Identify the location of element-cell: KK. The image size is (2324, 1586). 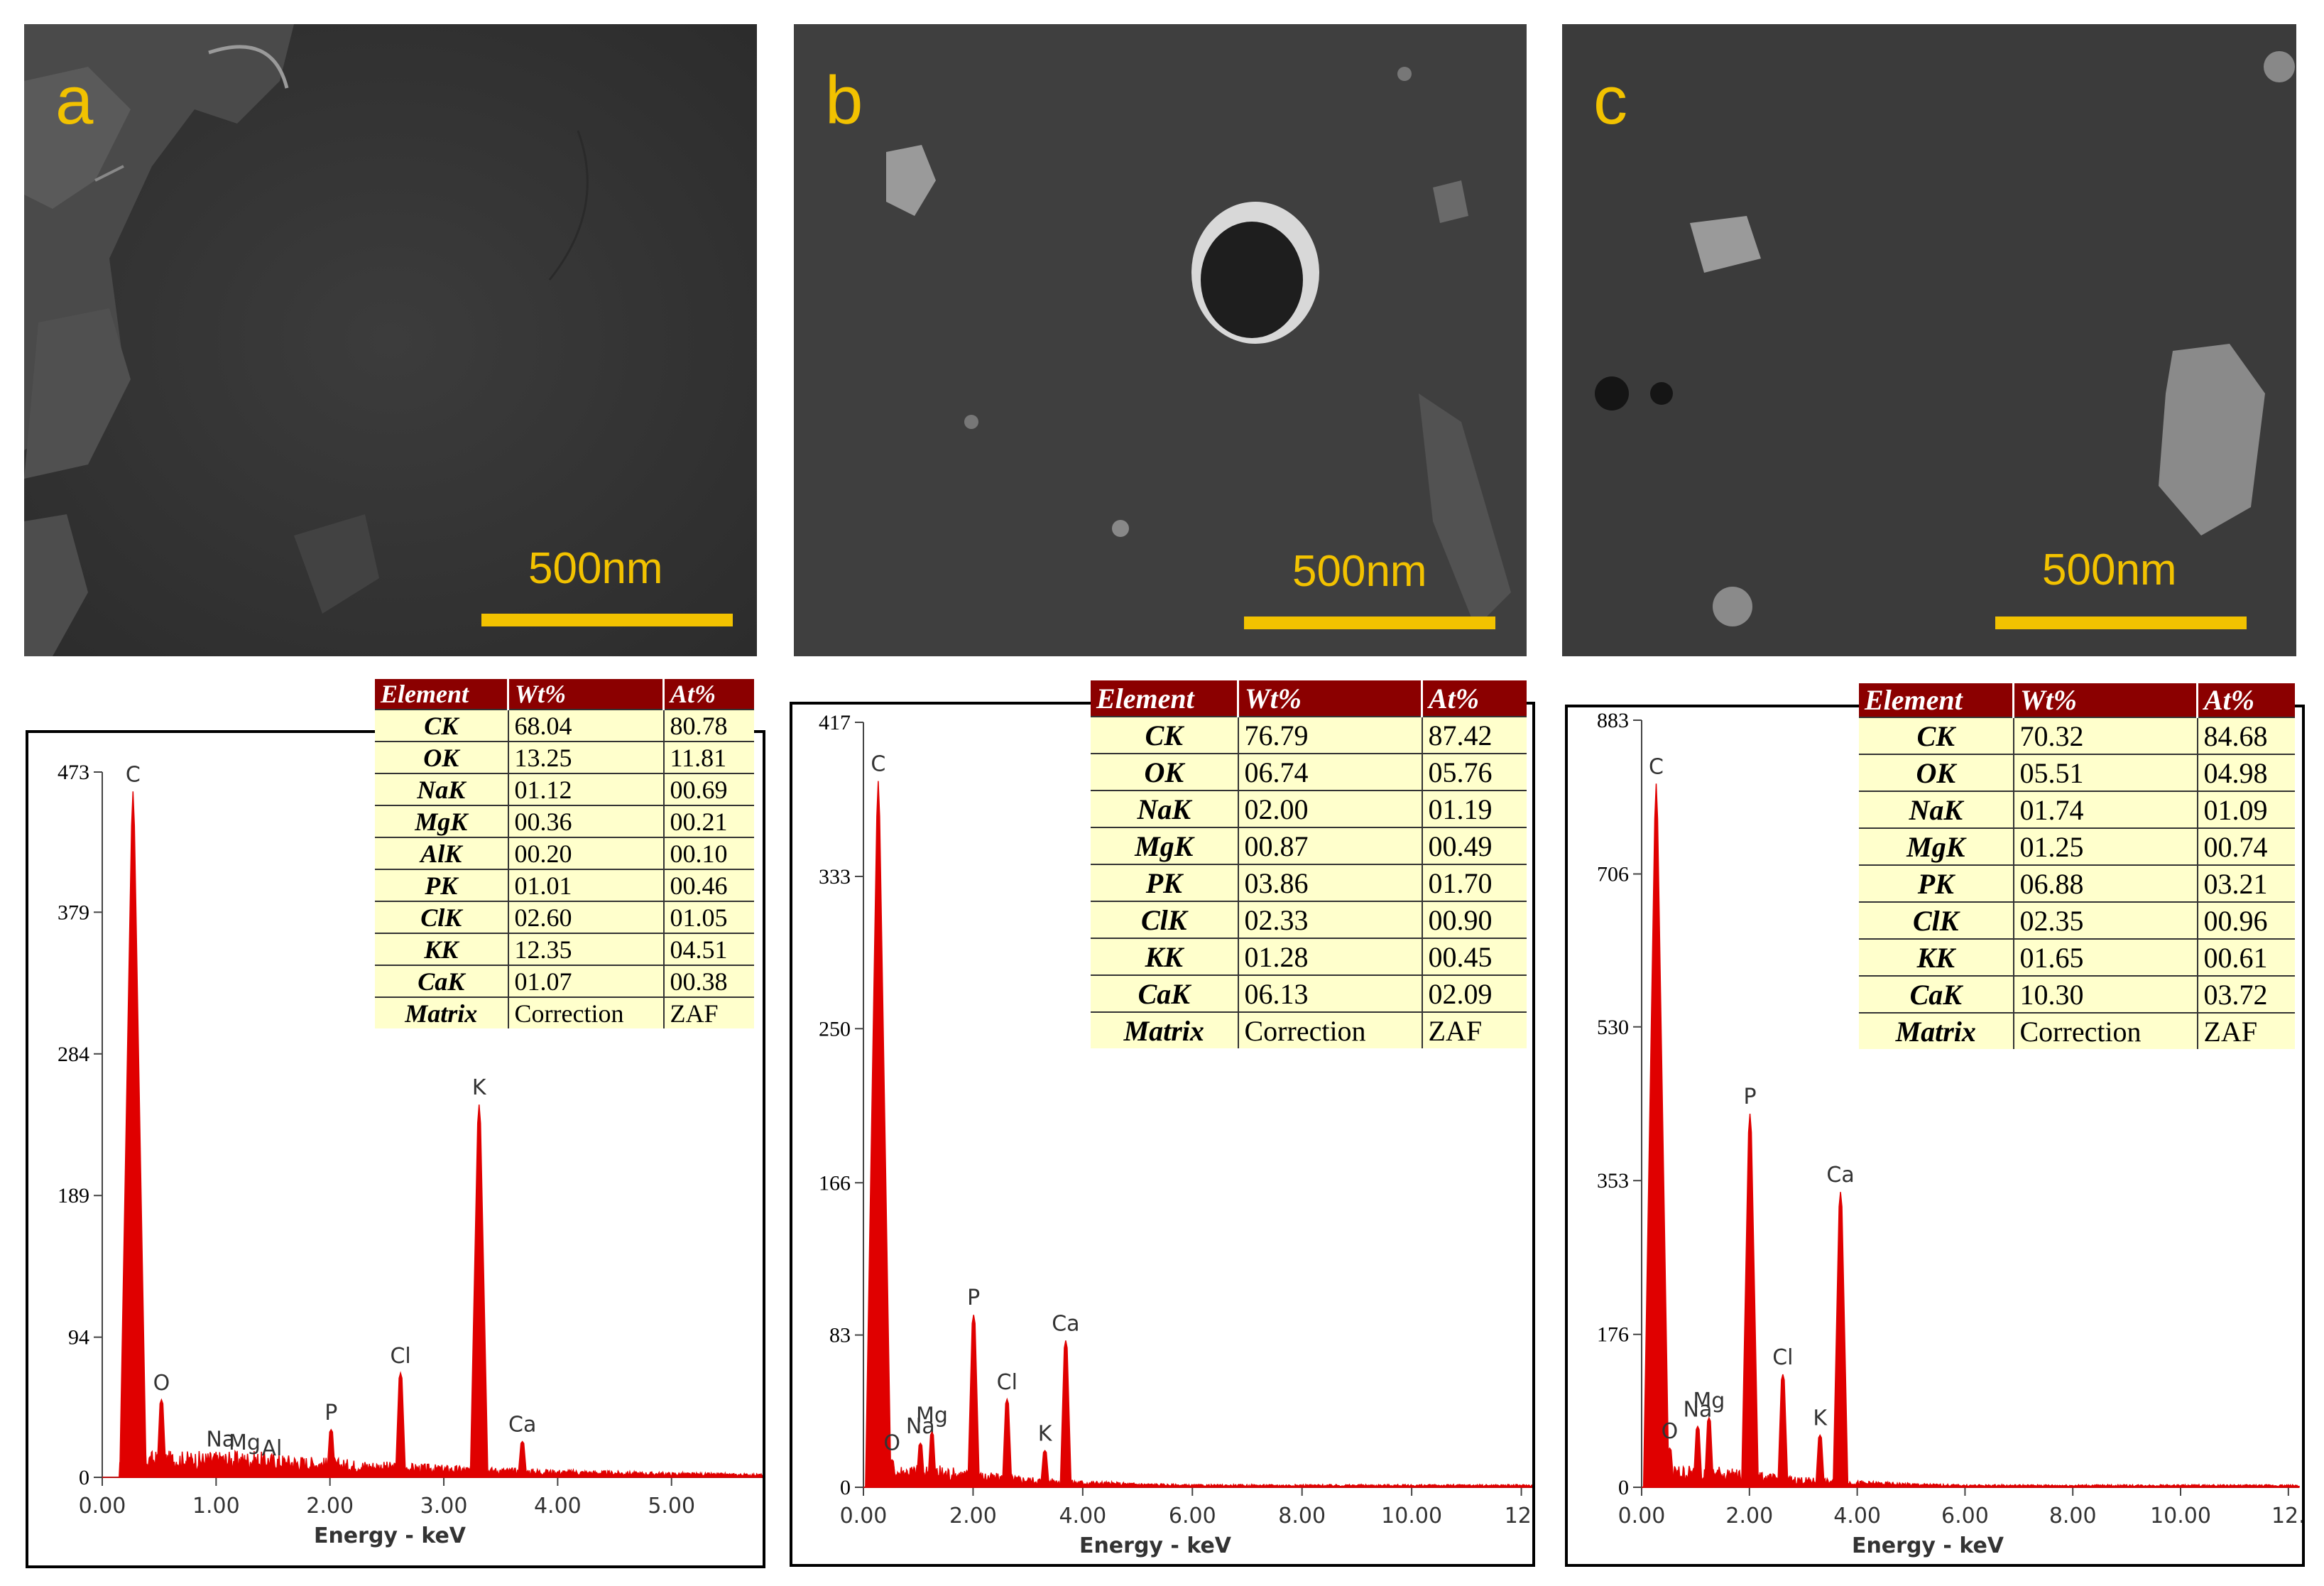
(442, 949).